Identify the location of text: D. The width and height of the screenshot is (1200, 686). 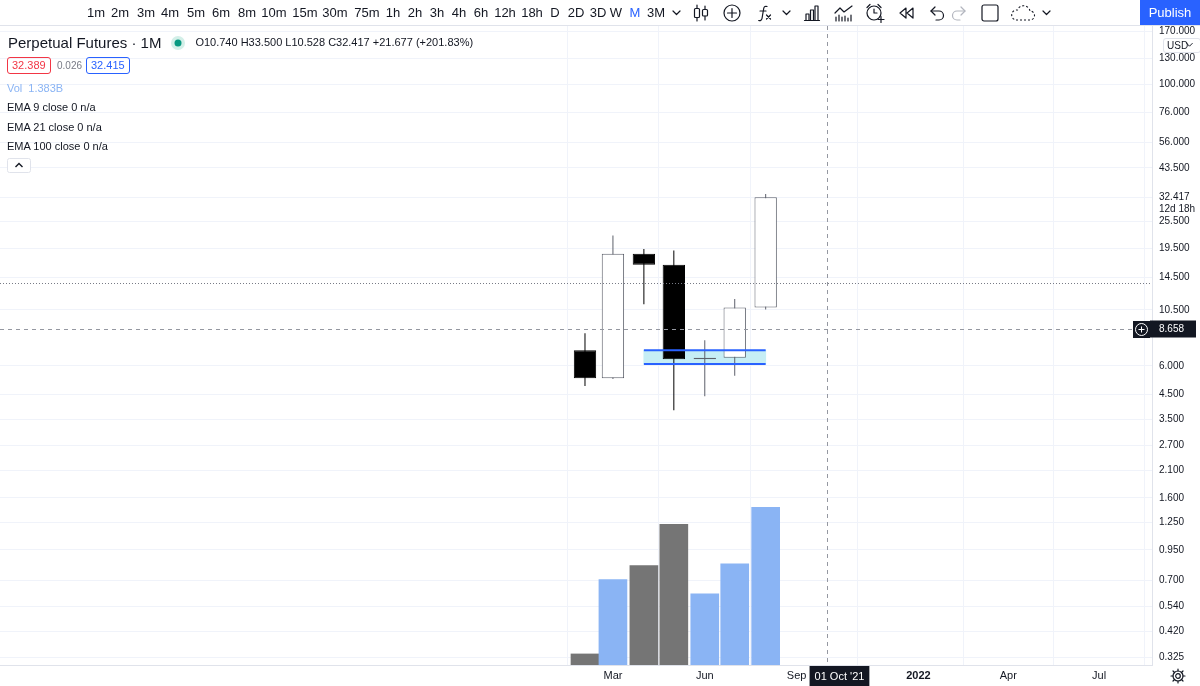
(555, 12).